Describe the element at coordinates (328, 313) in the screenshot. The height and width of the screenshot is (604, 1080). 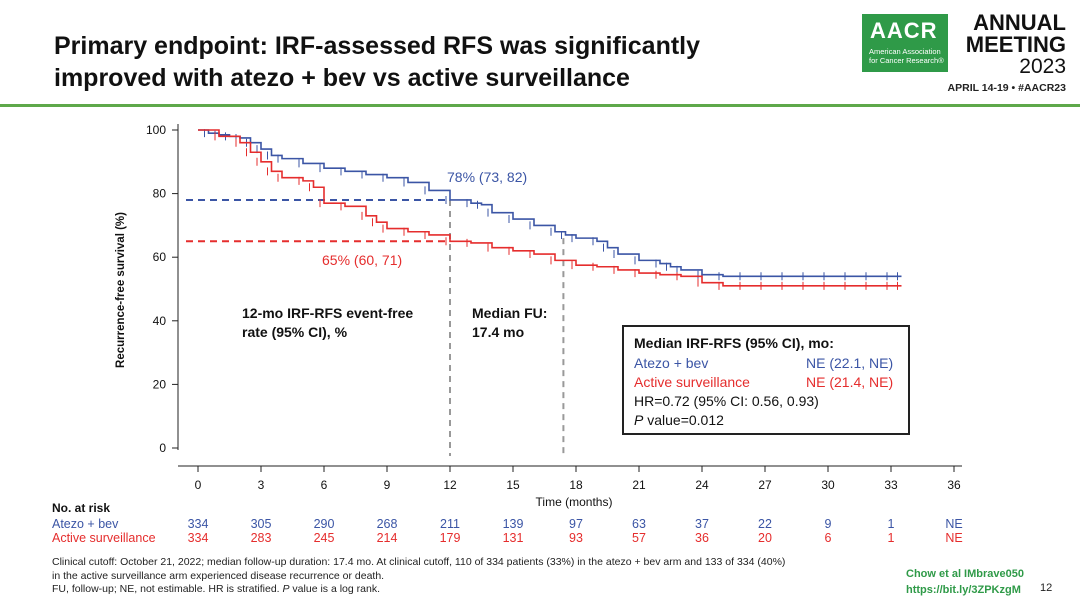
I see `landmark-line-1: 12-mo IRF-RFS event-free` at that location.